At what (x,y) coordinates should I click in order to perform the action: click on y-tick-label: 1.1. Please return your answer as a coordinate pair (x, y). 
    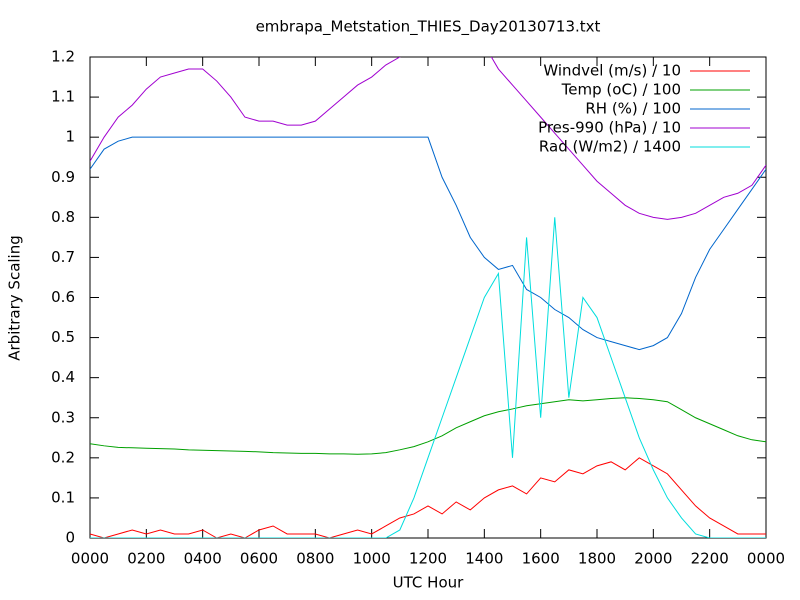
    Looking at the image, I should click on (63, 97).